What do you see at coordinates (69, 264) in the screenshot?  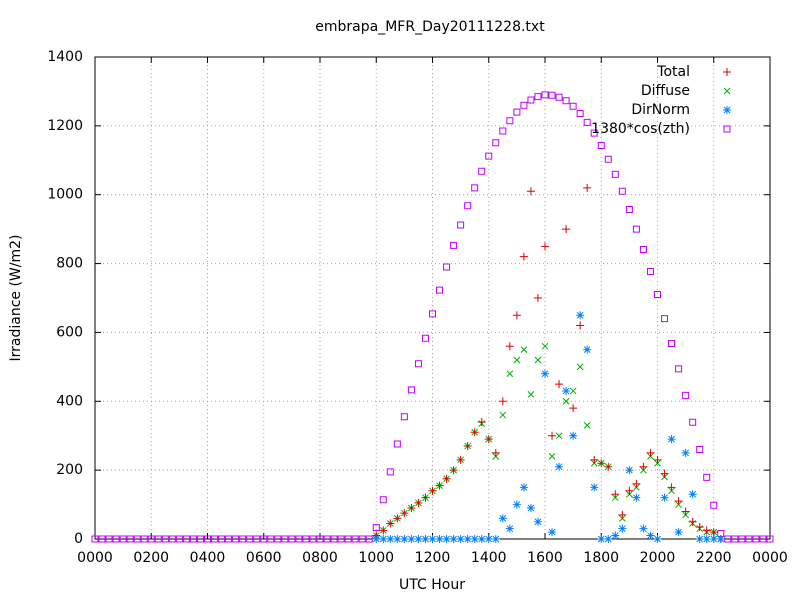 I see `y-tick-label: 800` at bounding box center [69, 264].